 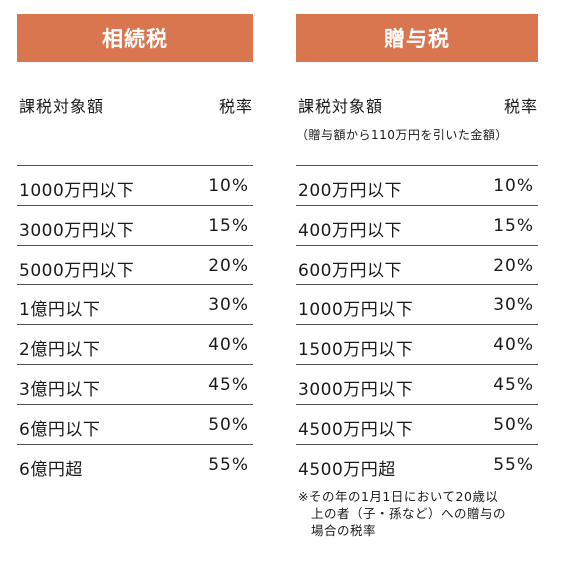 What do you see at coordinates (344, 530) in the screenshot?
I see `footnote-line: 場合の税率` at bounding box center [344, 530].